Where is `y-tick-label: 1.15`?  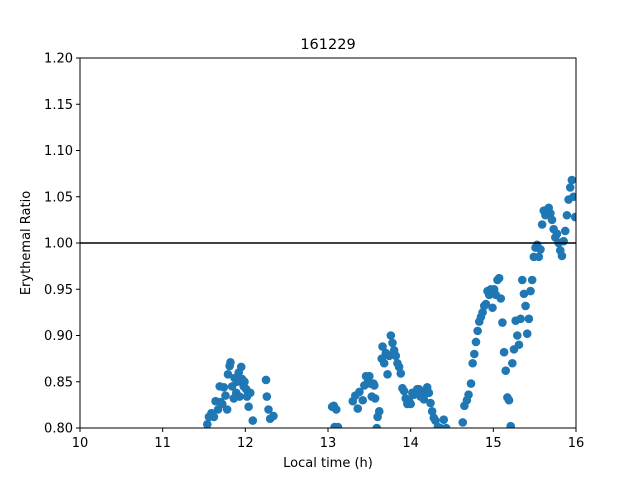
y-tick-label: 1.15 is located at coordinates (58, 105).